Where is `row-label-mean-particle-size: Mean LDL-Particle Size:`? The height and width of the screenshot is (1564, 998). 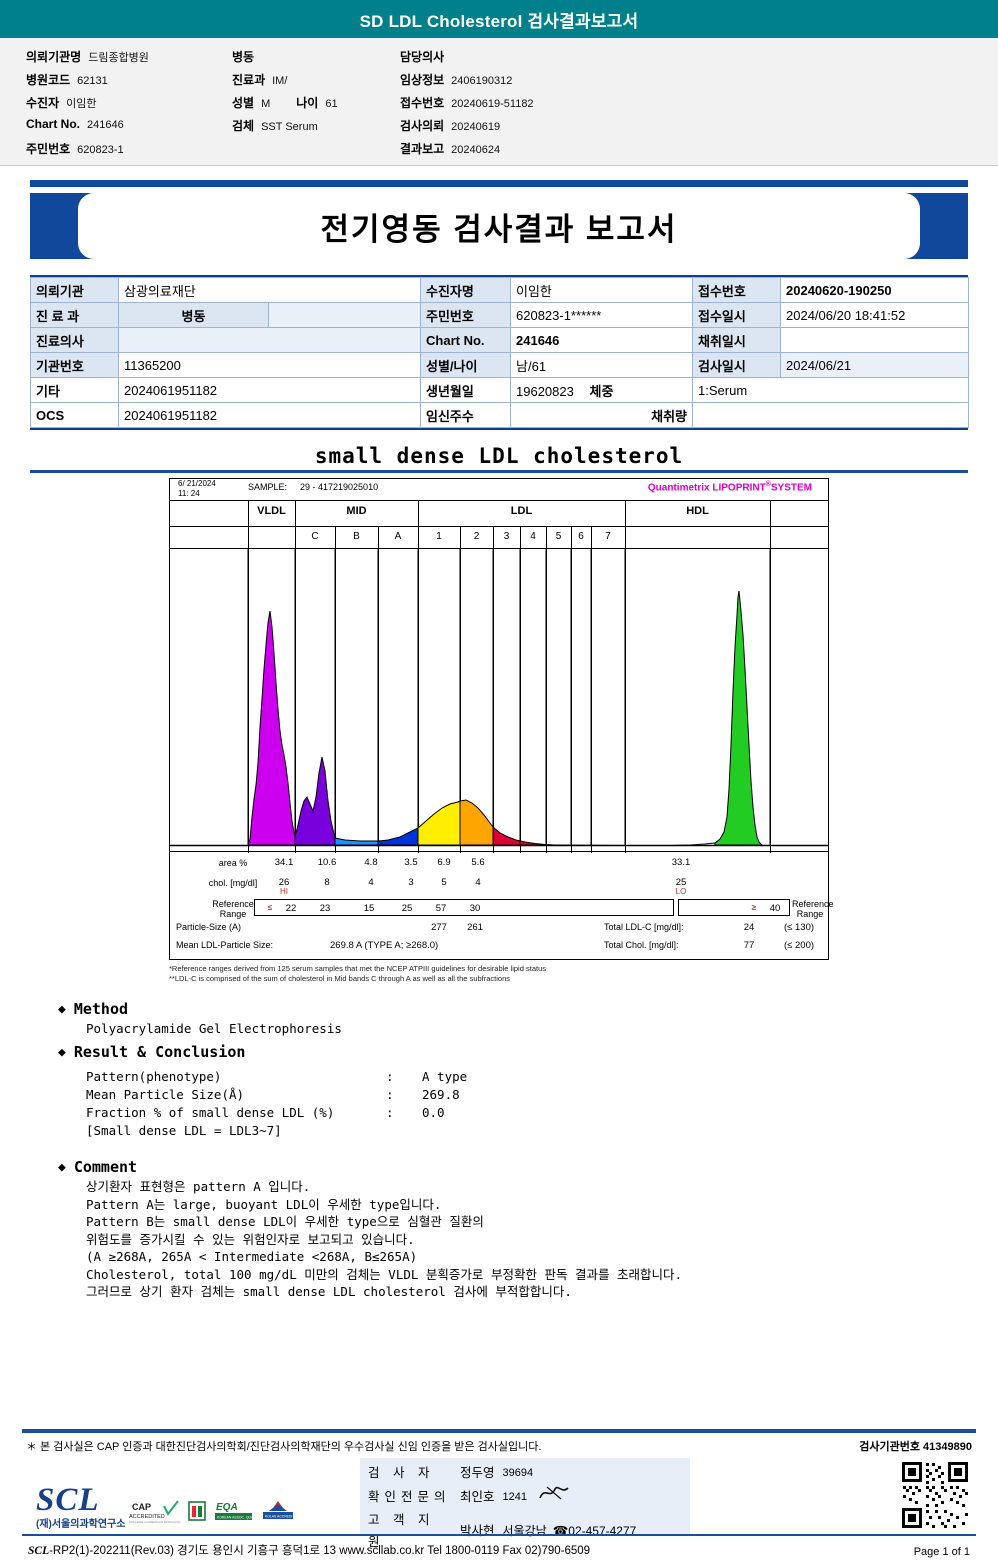
row-label-mean-particle-size: Mean LDL-Particle Size: is located at coordinates (225, 945).